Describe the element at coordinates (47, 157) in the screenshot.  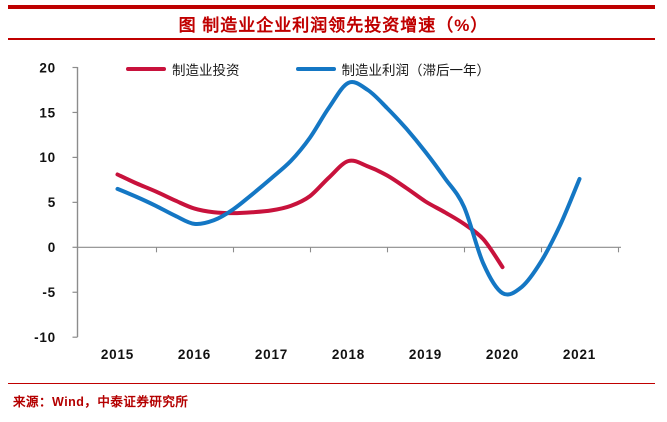
I see `y-tick-label: 10` at that location.